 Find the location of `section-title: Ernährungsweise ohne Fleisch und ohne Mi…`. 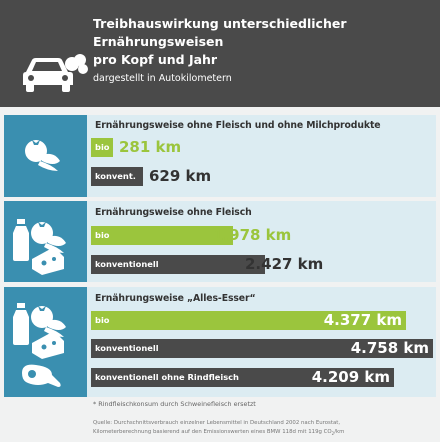

section-title: Ernährungsweise ohne Fleisch und ohne Mi… is located at coordinates (238, 125).